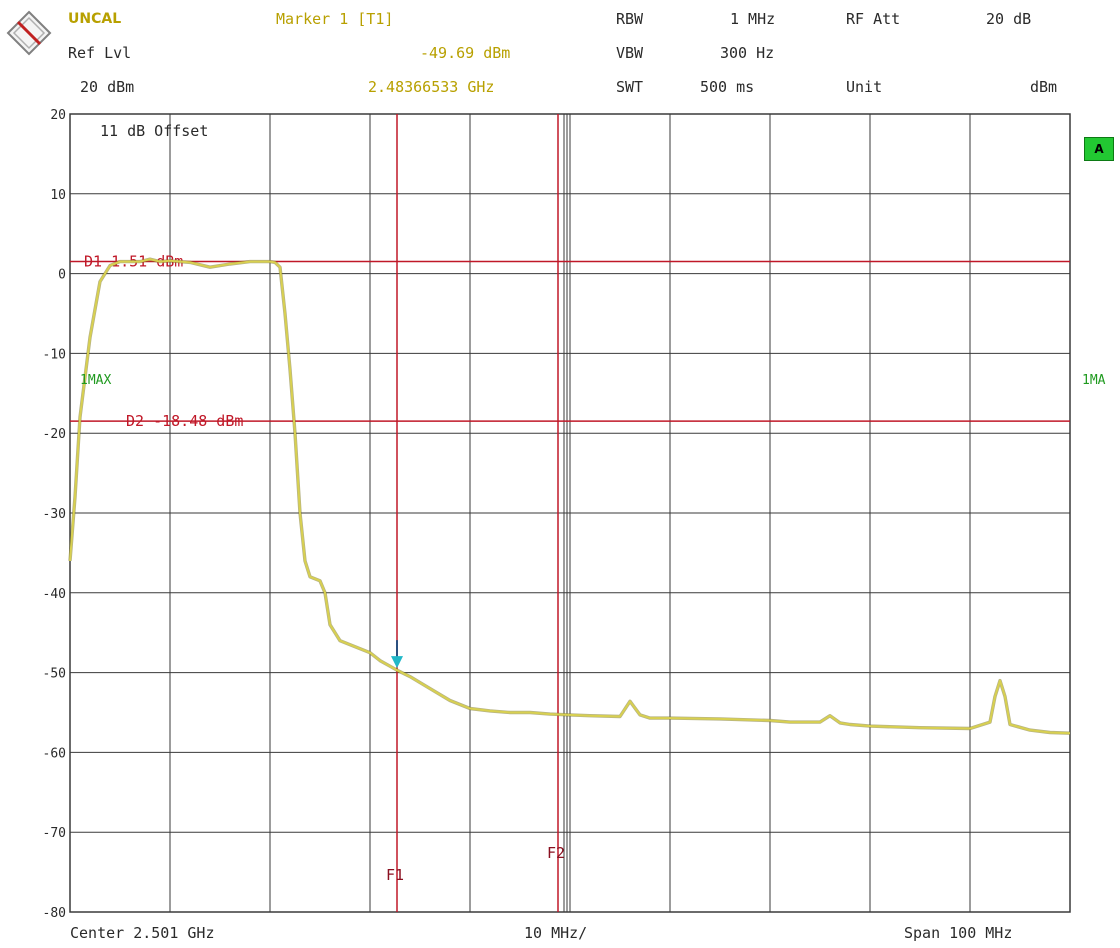  I want to click on trace-max-label-right: 1MA, so click(1094, 380).